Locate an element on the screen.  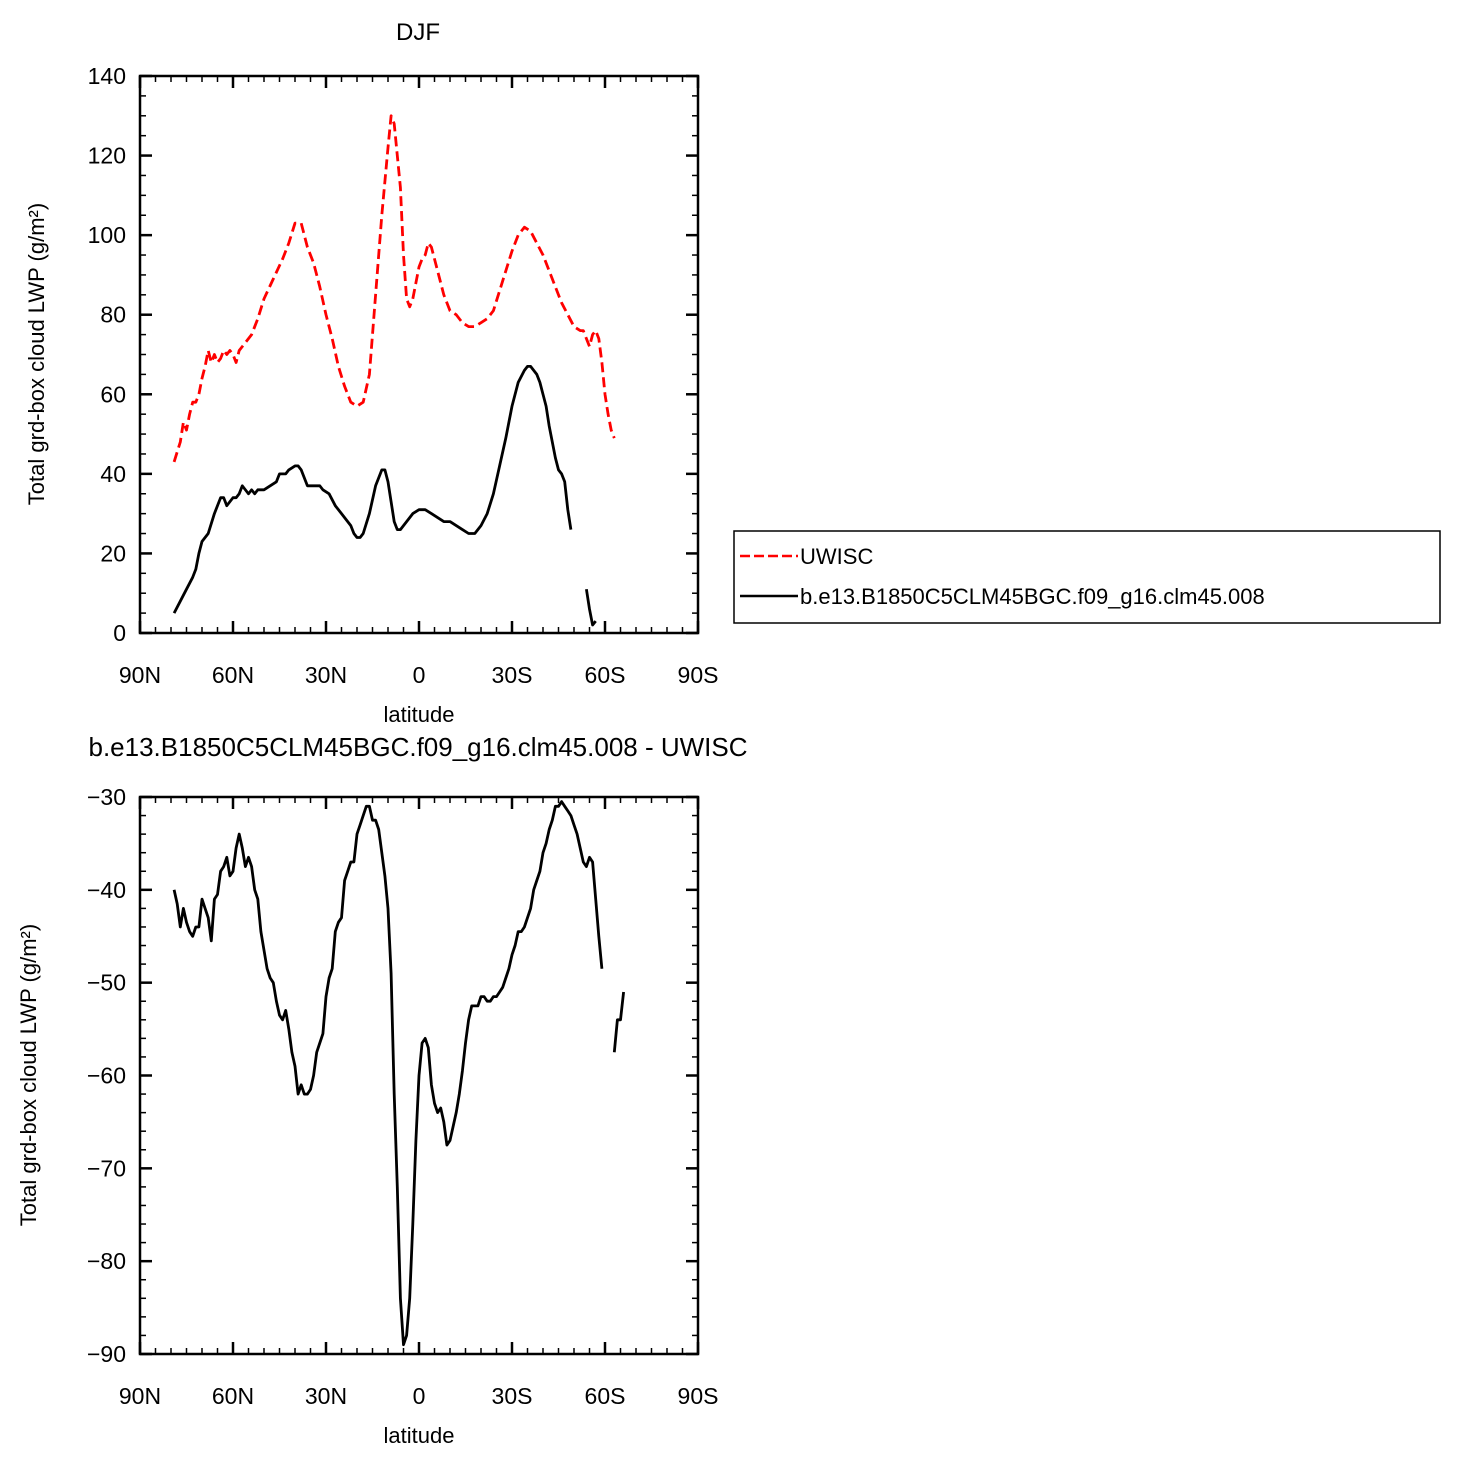
top-ytick-label: 40 is located at coordinates (113, 474).